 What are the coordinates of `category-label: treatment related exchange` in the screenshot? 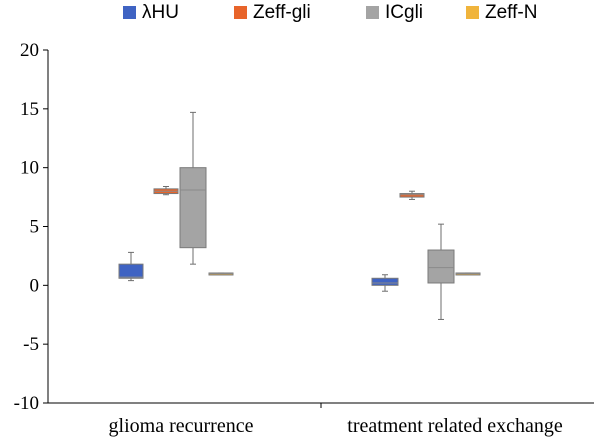 It's located at (455, 426).